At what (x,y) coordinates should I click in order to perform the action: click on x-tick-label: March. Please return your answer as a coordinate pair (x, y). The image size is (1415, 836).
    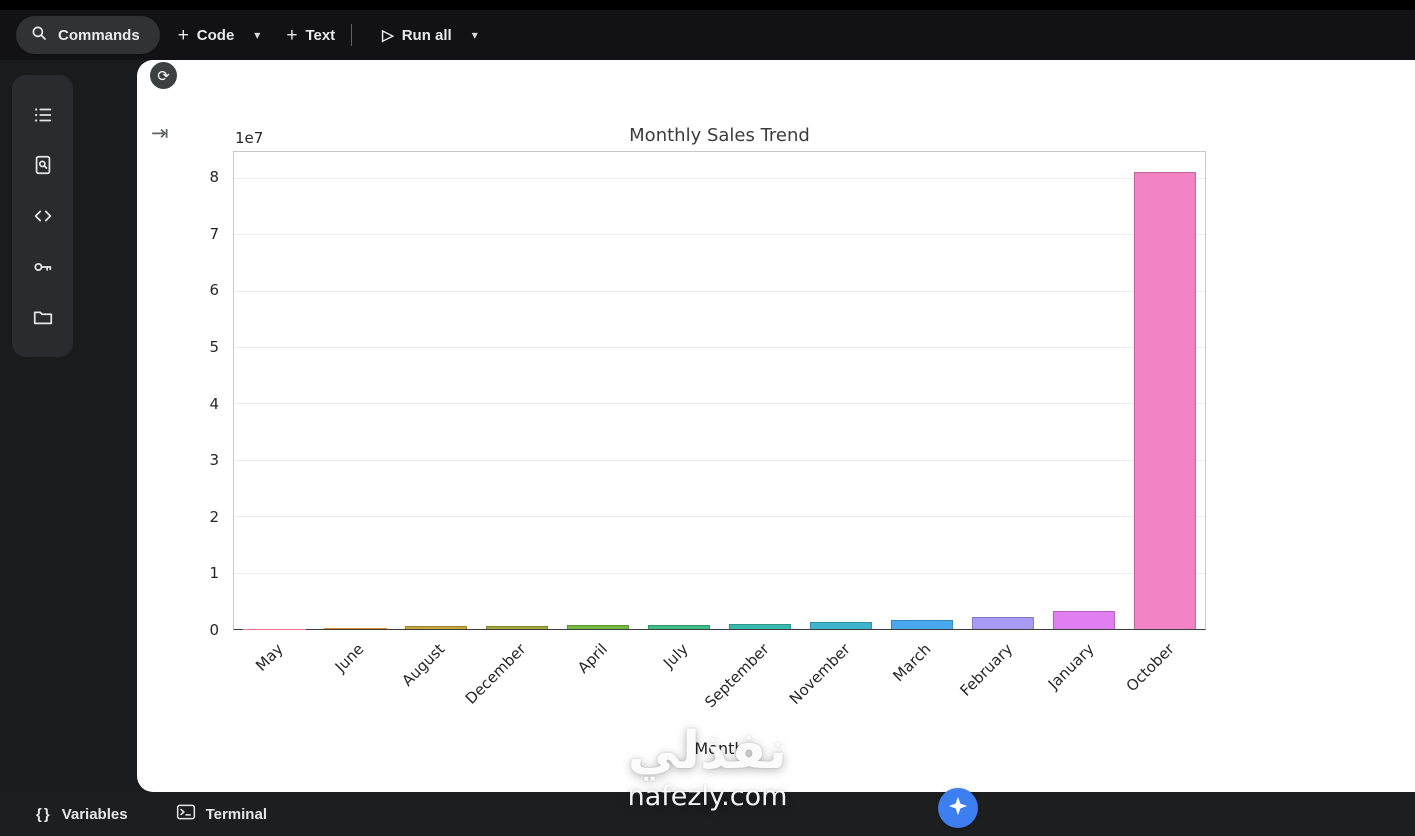
    Looking at the image, I should click on (912, 663).